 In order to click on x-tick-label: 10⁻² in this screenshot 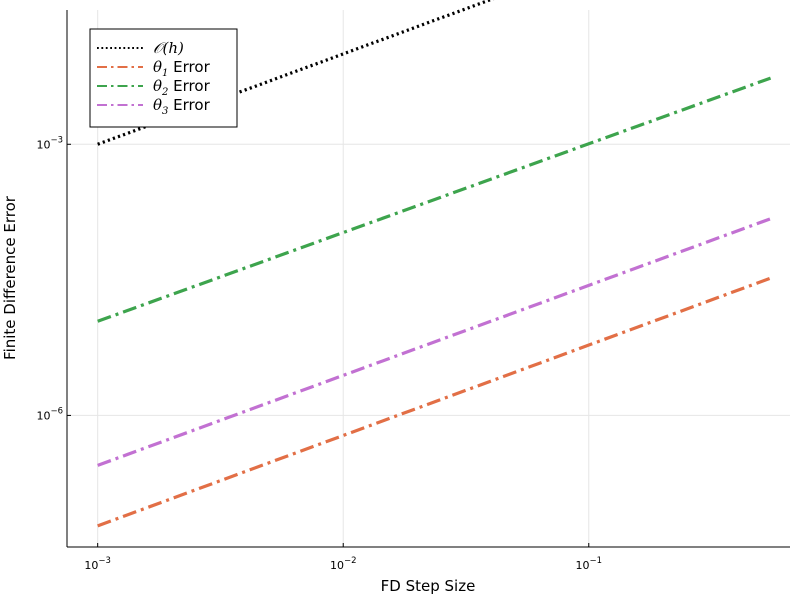, I will do `click(343, 564)`.